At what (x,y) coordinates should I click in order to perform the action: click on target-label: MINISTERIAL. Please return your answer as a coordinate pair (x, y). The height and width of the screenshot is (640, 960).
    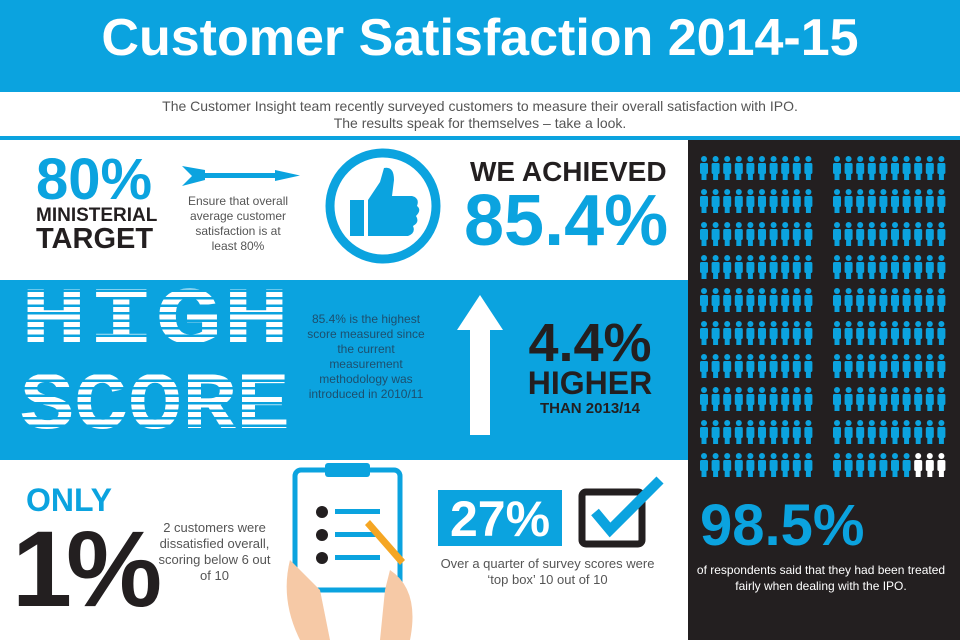
    Looking at the image, I should click on (97, 215).